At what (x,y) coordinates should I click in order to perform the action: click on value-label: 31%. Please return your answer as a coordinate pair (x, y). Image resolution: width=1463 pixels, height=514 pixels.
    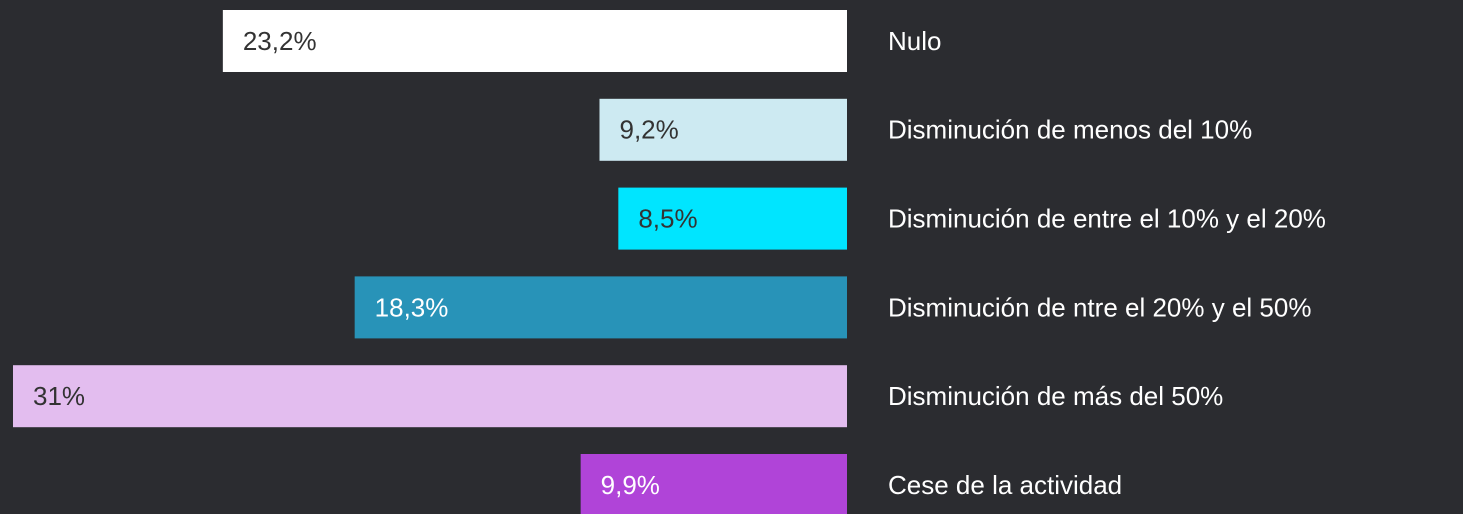
    Looking at the image, I should click on (59, 396).